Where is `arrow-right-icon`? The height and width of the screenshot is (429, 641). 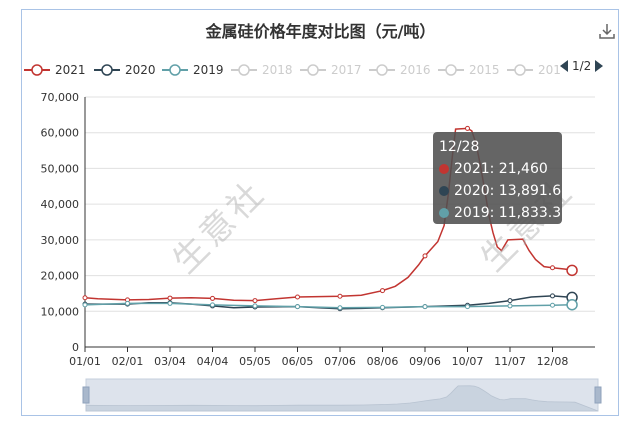 arrow-right-icon is located at coordinates (599, 66).